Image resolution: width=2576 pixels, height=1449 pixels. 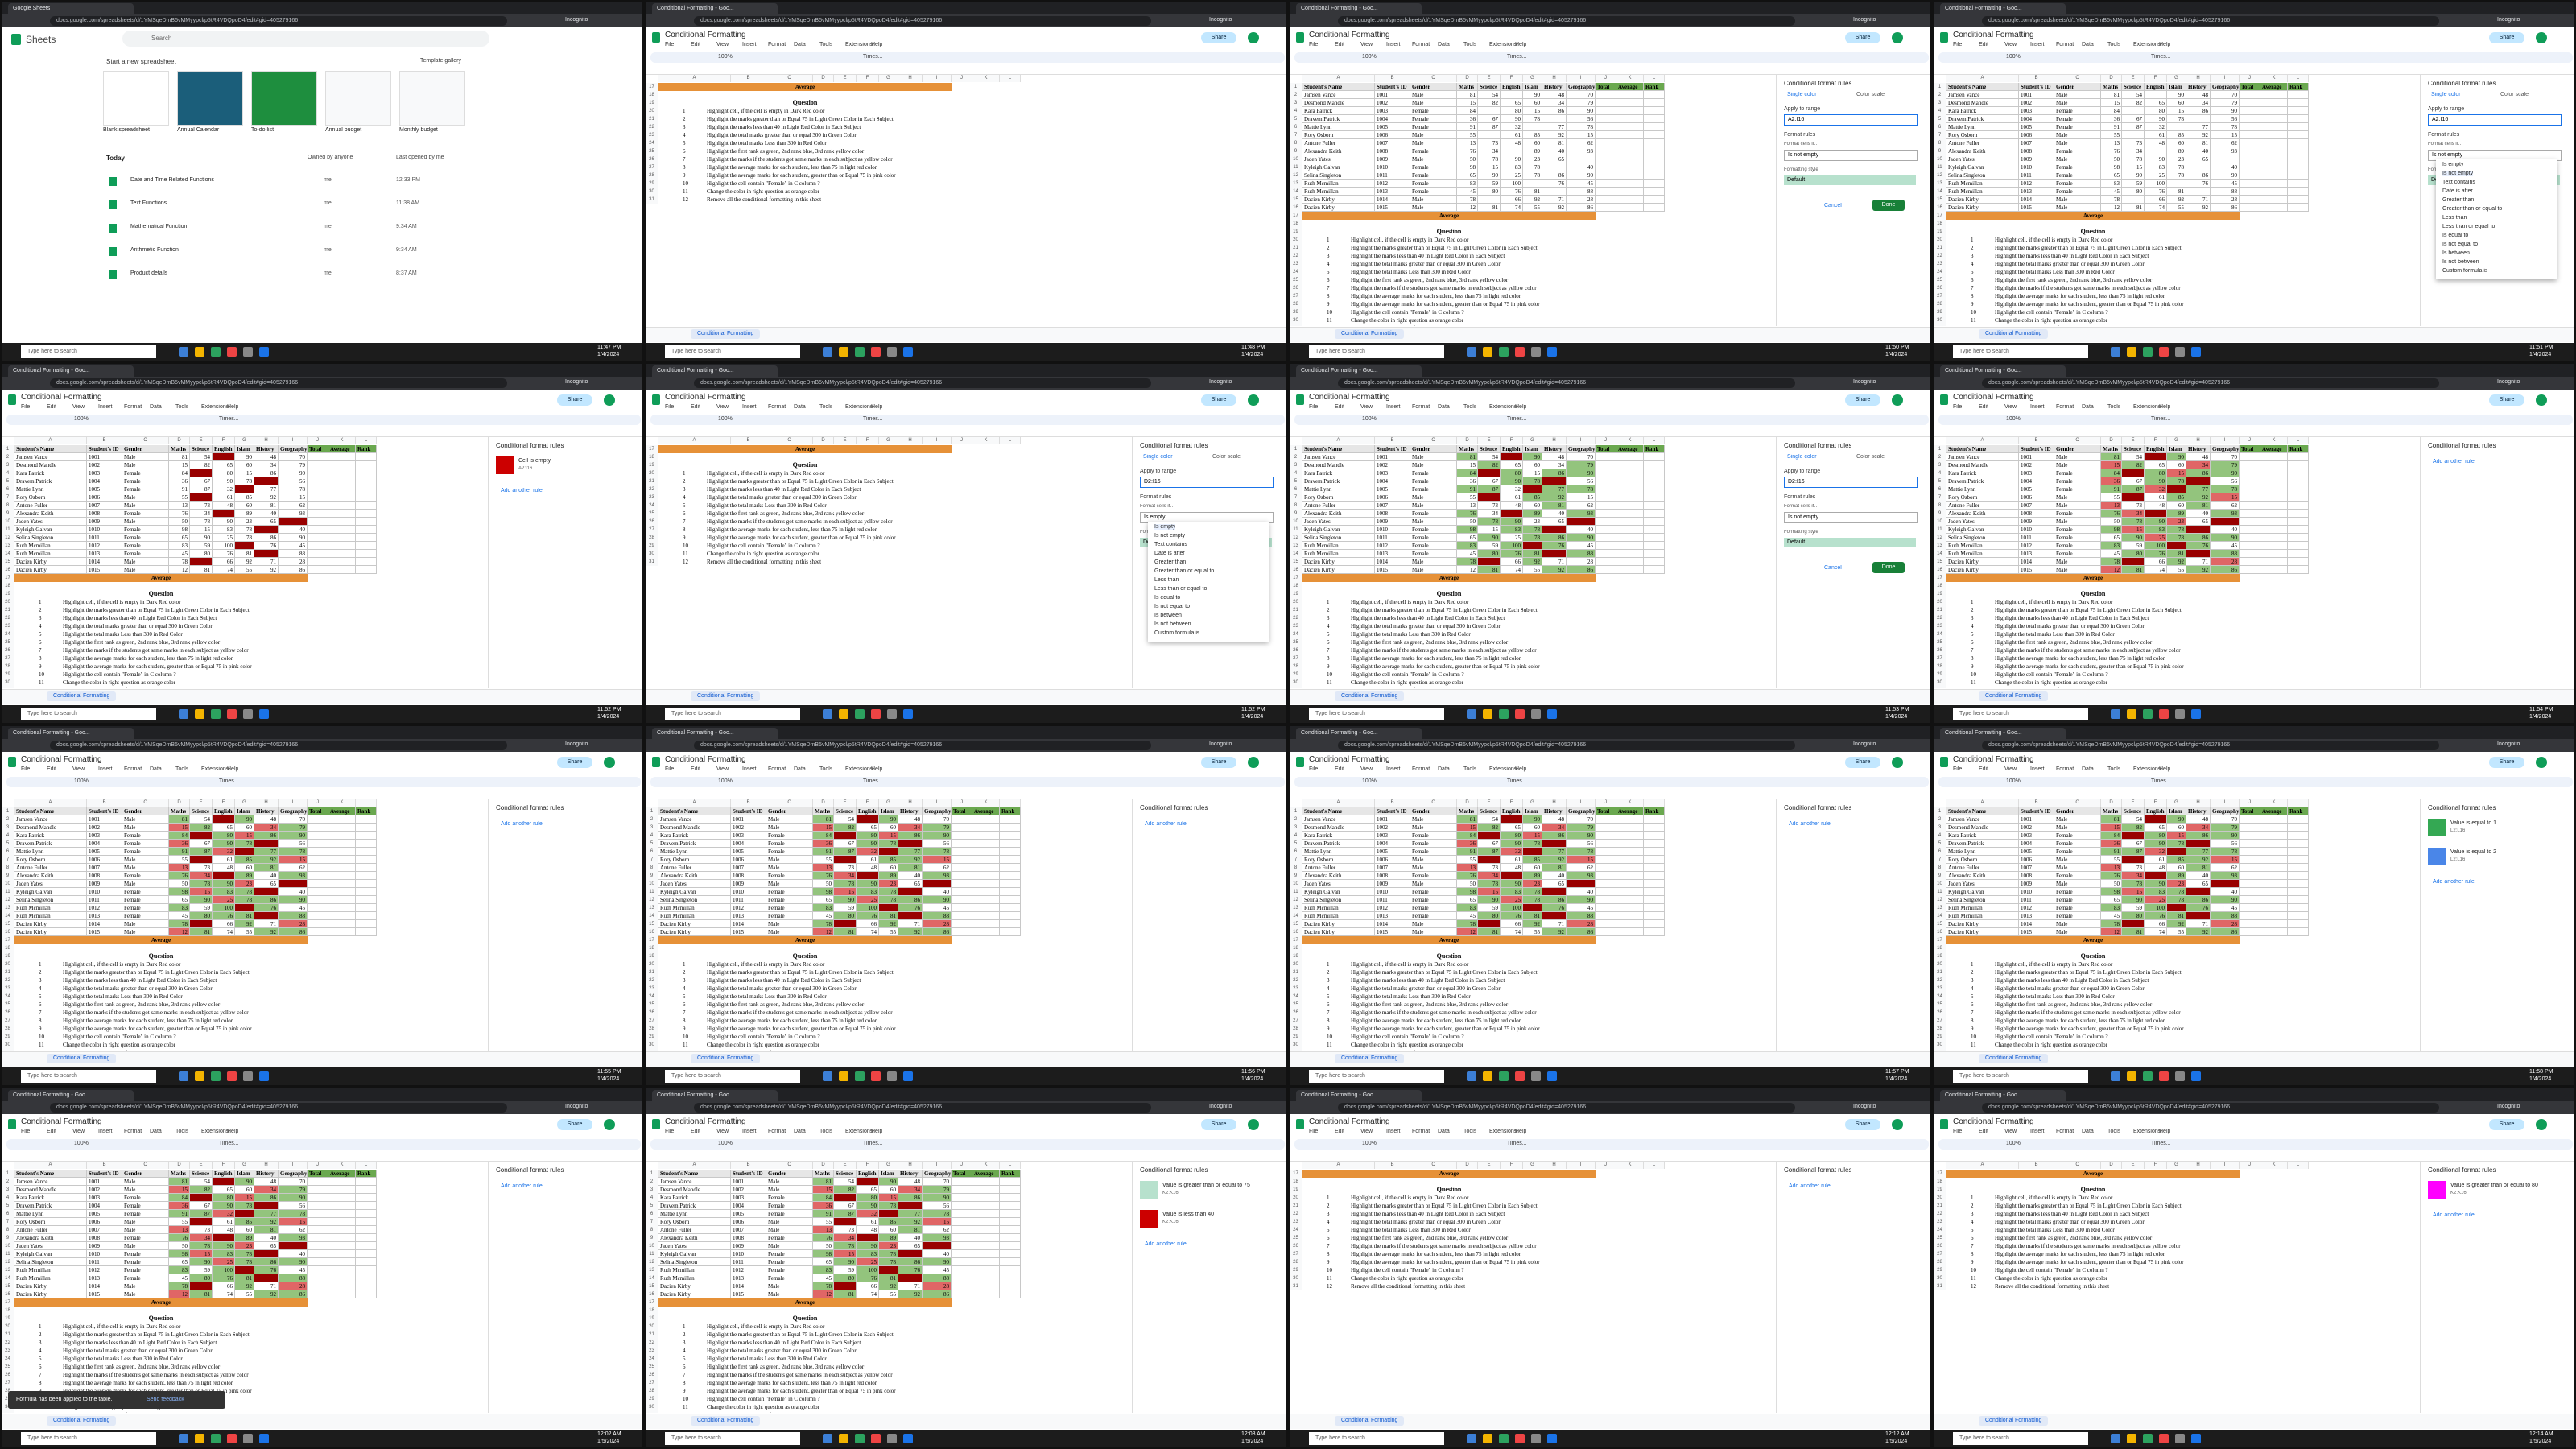 What do you see at coordinates (2468, 226) in the screenshot?
I see `dropdown-option: Less than or equal to` at bounding box center [2468, 226].